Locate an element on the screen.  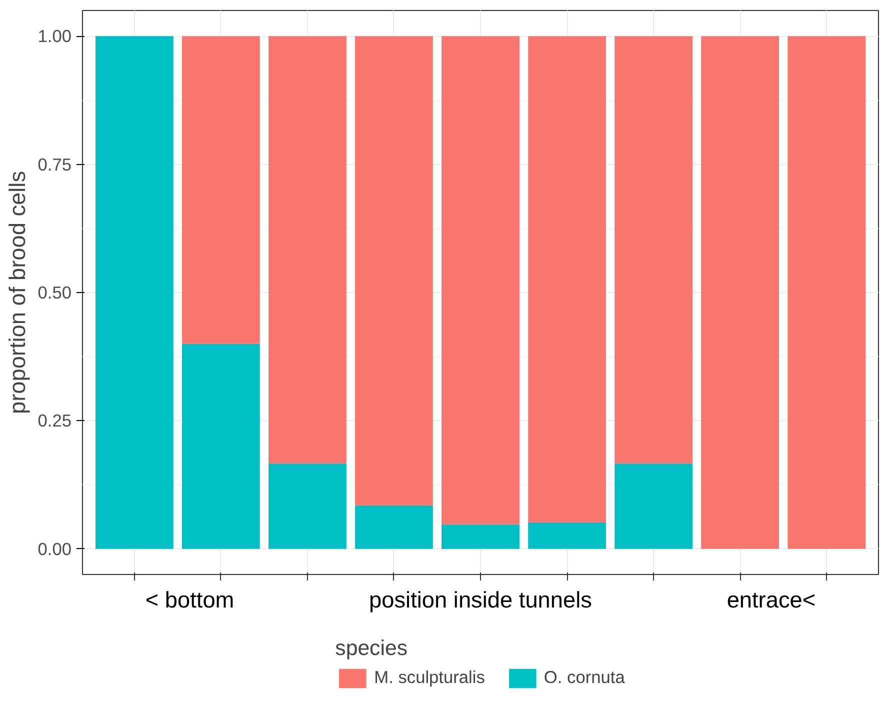
legend-title: species is located at coordinates (371, 648).